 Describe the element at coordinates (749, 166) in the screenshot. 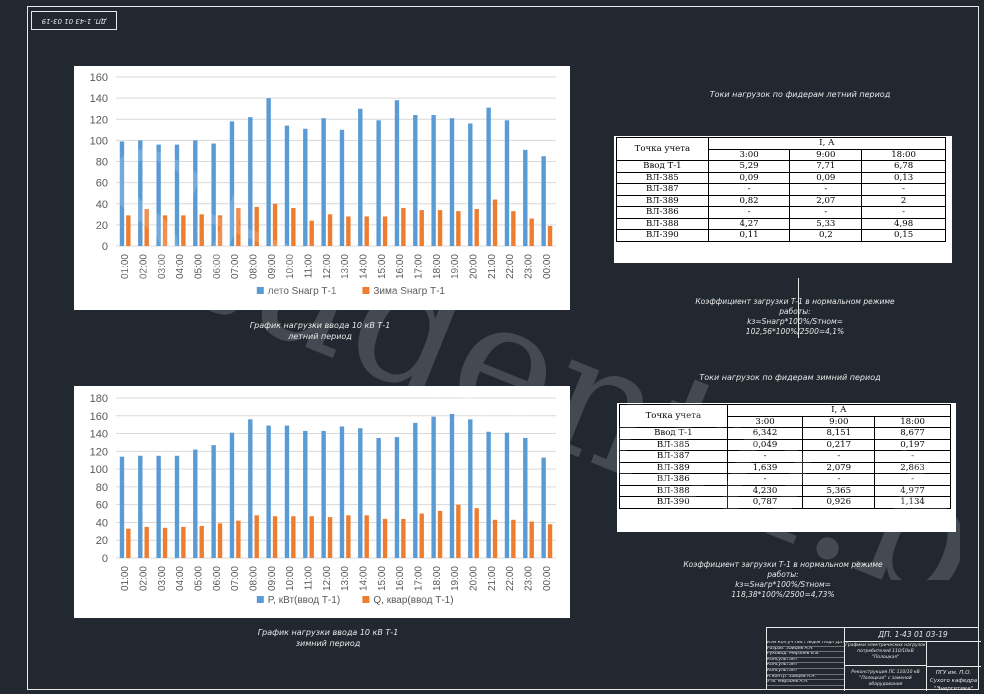

I see `table-cell-value: 5,29` at that location.